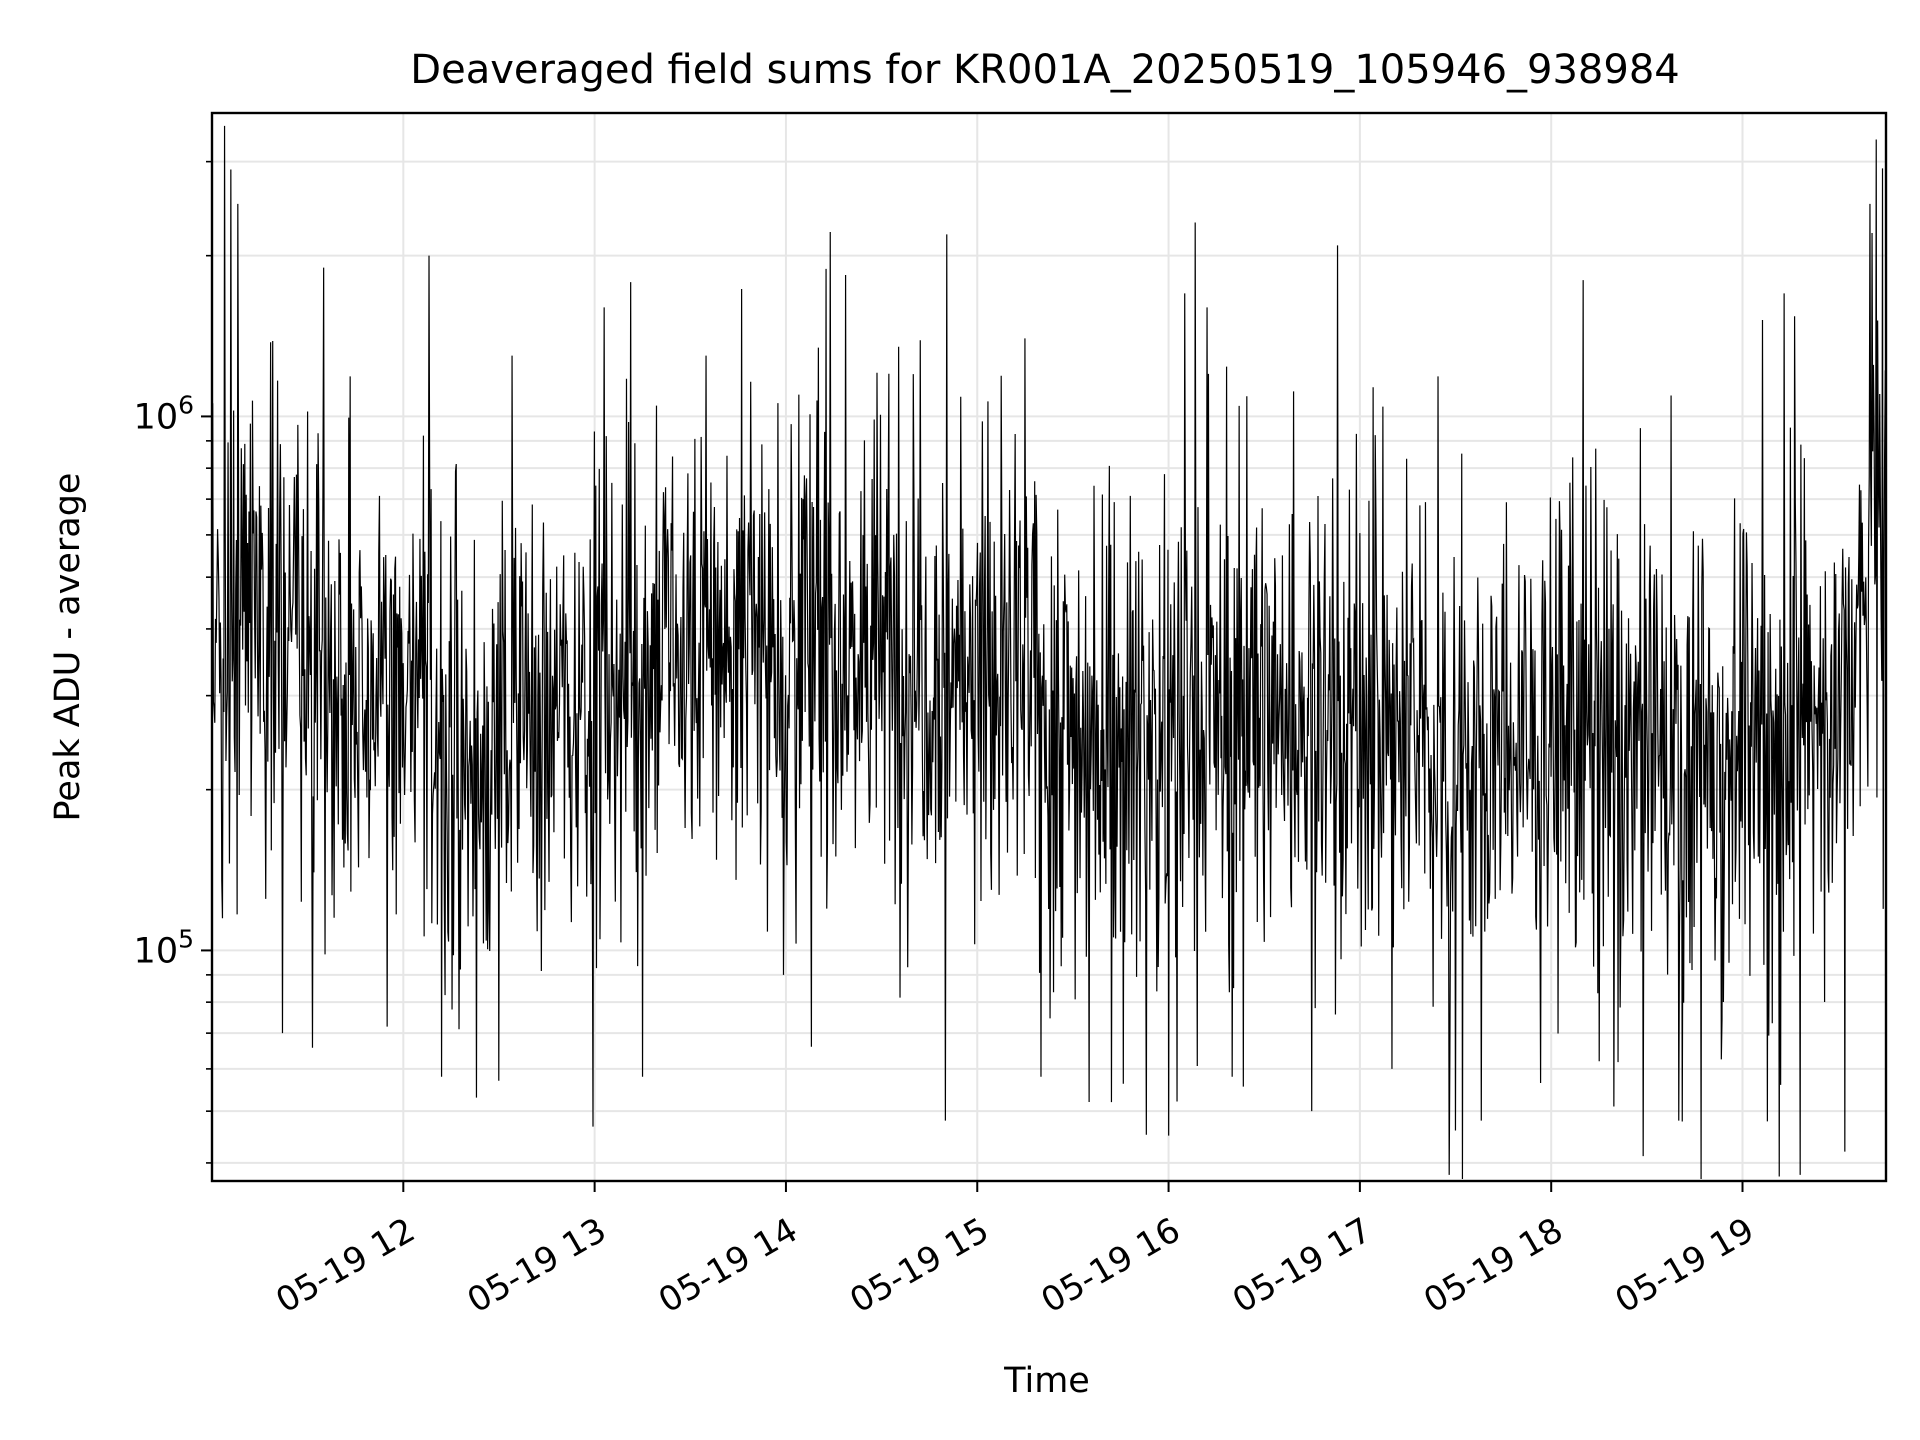 This screenshot has width=1920, height=1440. What do you see at coordinates (164, 413) in the screenshot?
I see `y-tick-label: 10⁶` at bounding box center [164, 413].